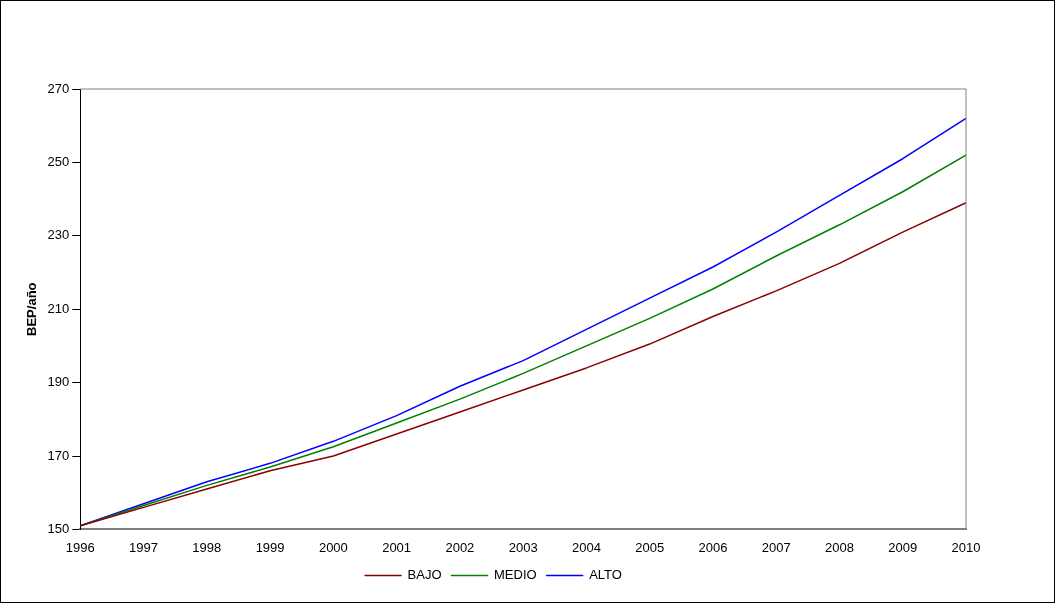  I want to click on y-axis-title: BEP/año, so click(32, 309).